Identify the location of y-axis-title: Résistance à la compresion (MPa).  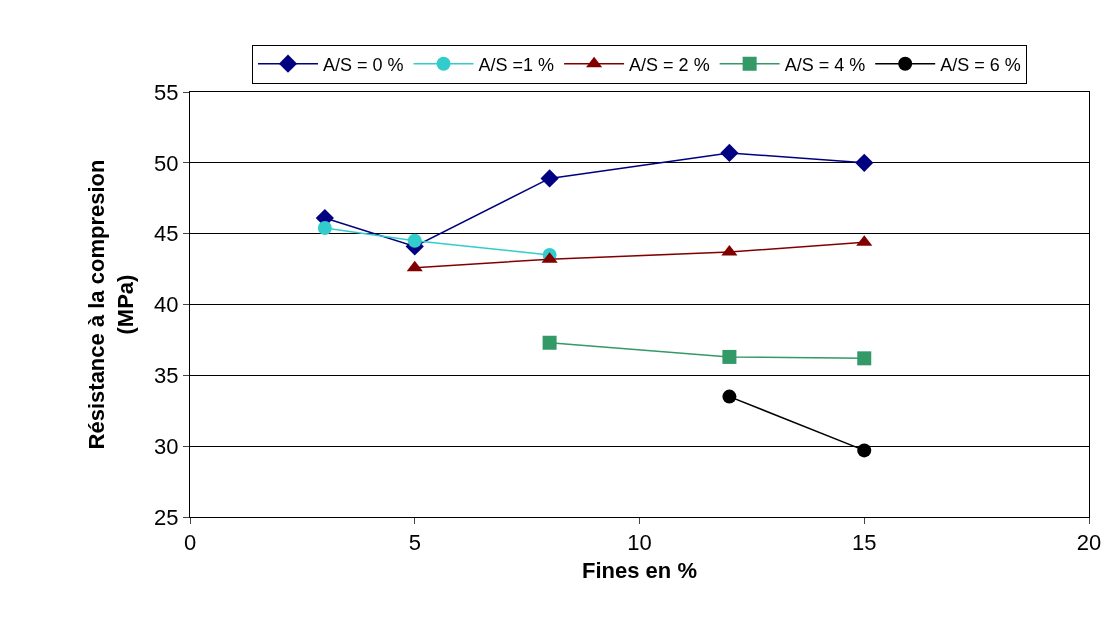
(111, 304).